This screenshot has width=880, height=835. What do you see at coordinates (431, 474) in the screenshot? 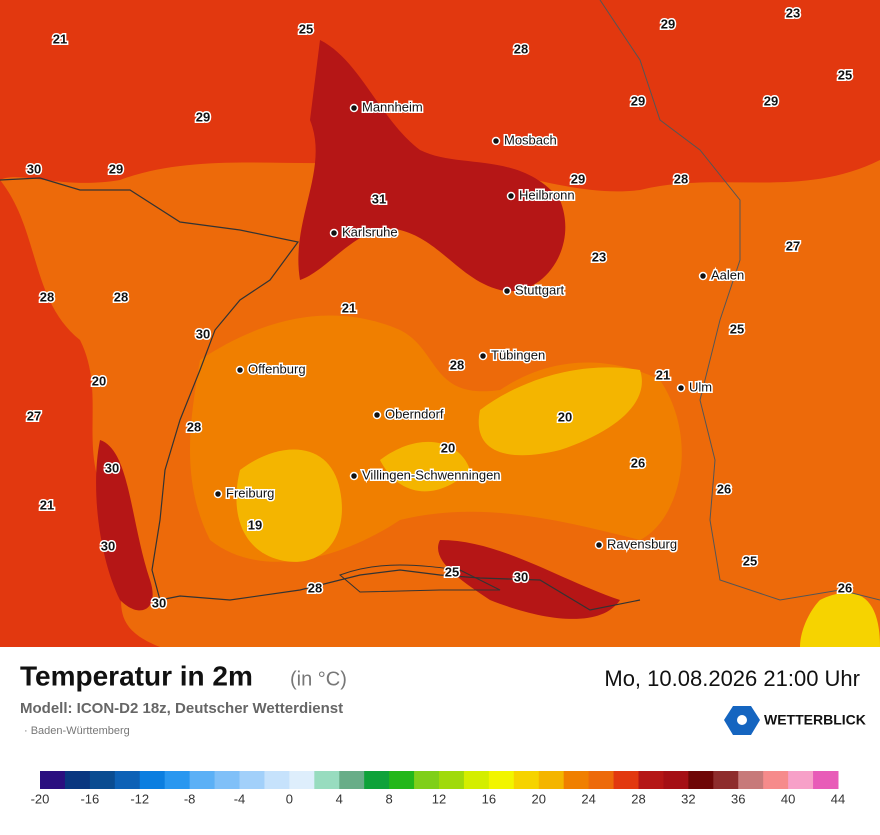
I see `city-label: Villingen-Schwenningen` at bounding box center [431, 474].